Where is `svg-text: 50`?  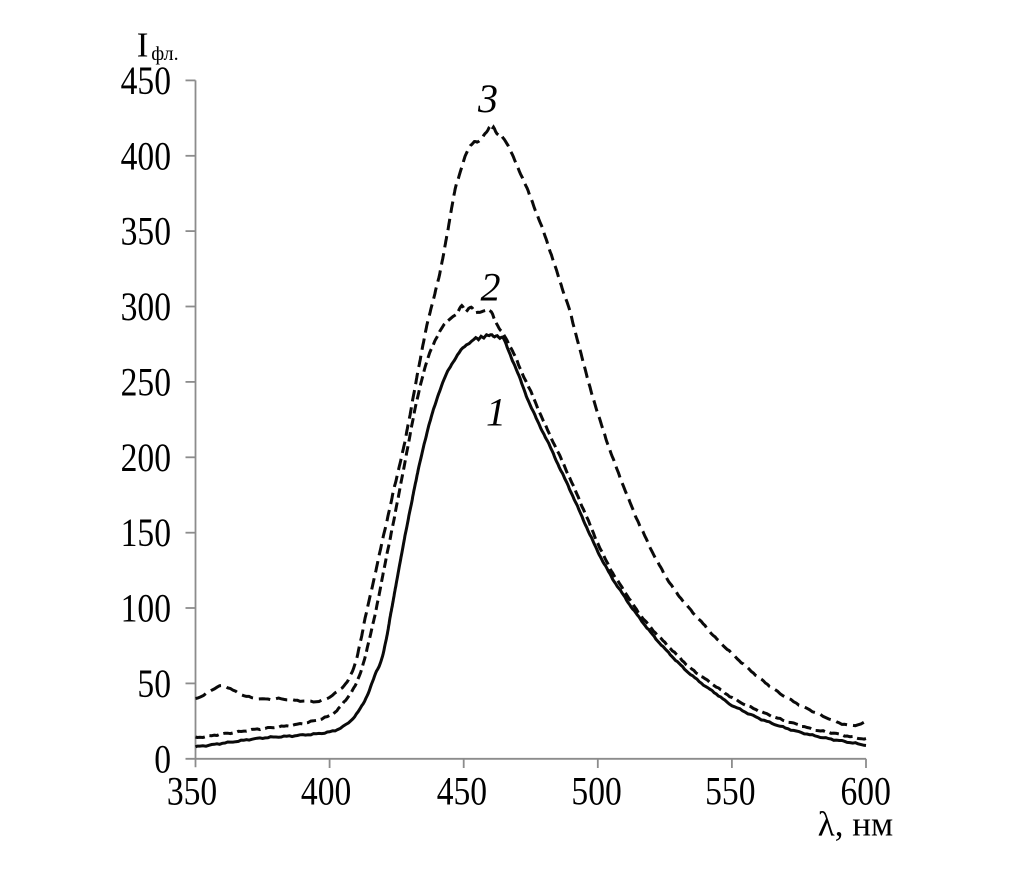 svg-text: 50 is located at coordinates (154, 683).